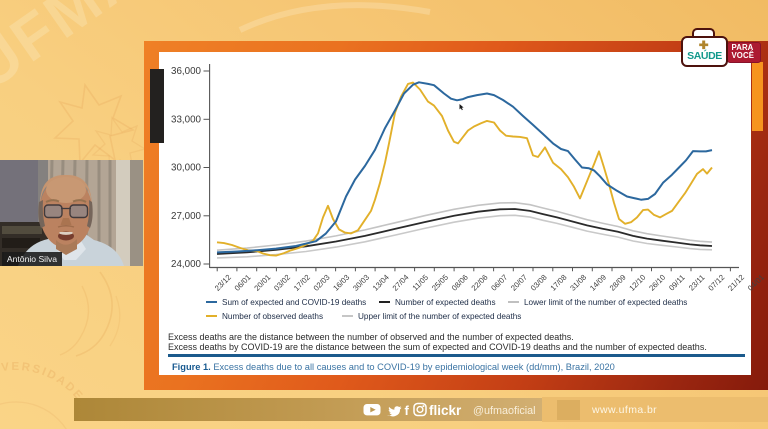 Image resolution: width=768 pixels, height=429 pixels. What do you see at coordinates (223, 283) in the screenshot?
I see `svg-text: 23/12` at bounding box center [223, 283].